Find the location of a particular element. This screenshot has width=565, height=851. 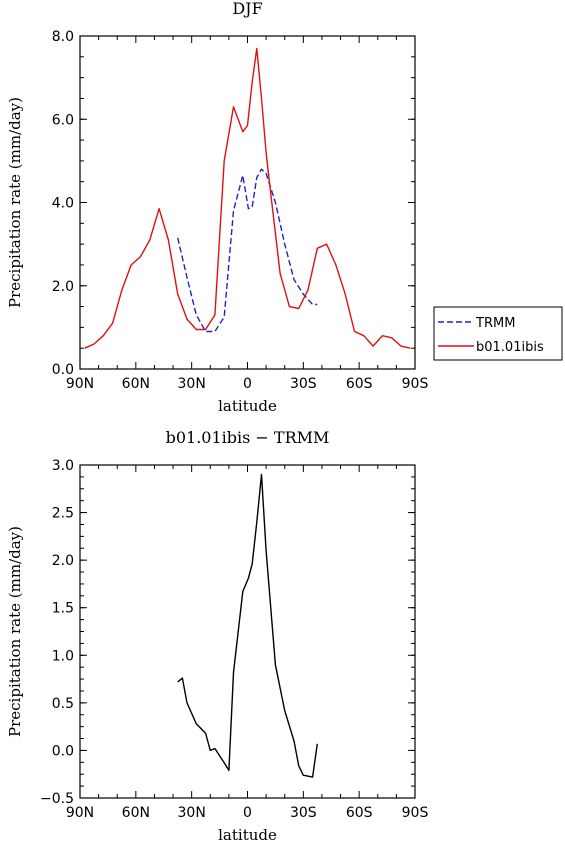

series-line-trmm is located at coordinates (247, 250).